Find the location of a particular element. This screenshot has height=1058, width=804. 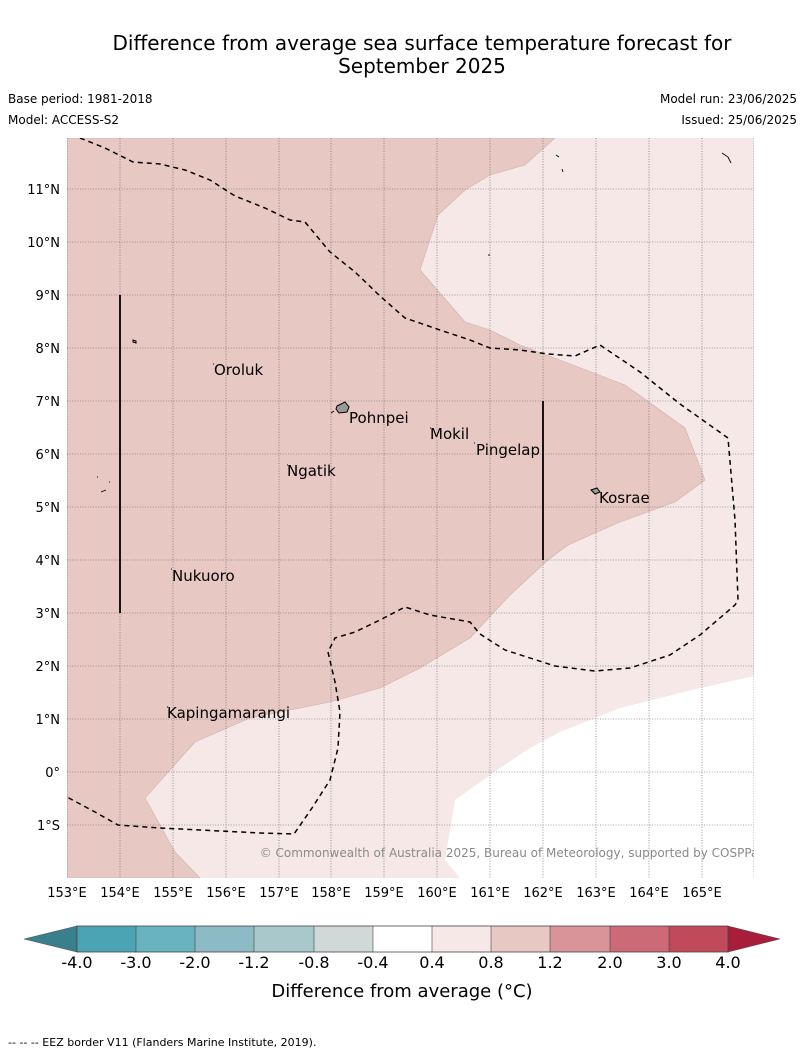

lon-label: 159°E is located at coordinates (384, 893).